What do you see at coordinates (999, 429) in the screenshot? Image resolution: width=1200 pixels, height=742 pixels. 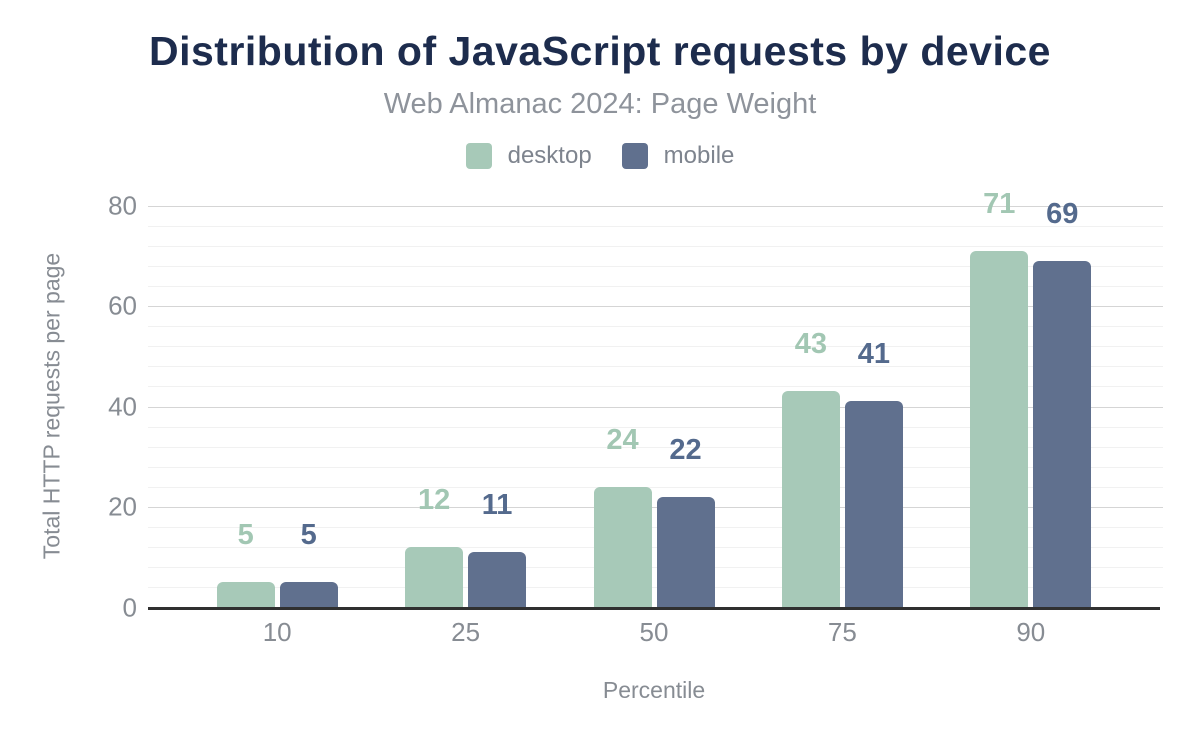 I see `bar-desktop-p90` at bounding box center [999, 429].